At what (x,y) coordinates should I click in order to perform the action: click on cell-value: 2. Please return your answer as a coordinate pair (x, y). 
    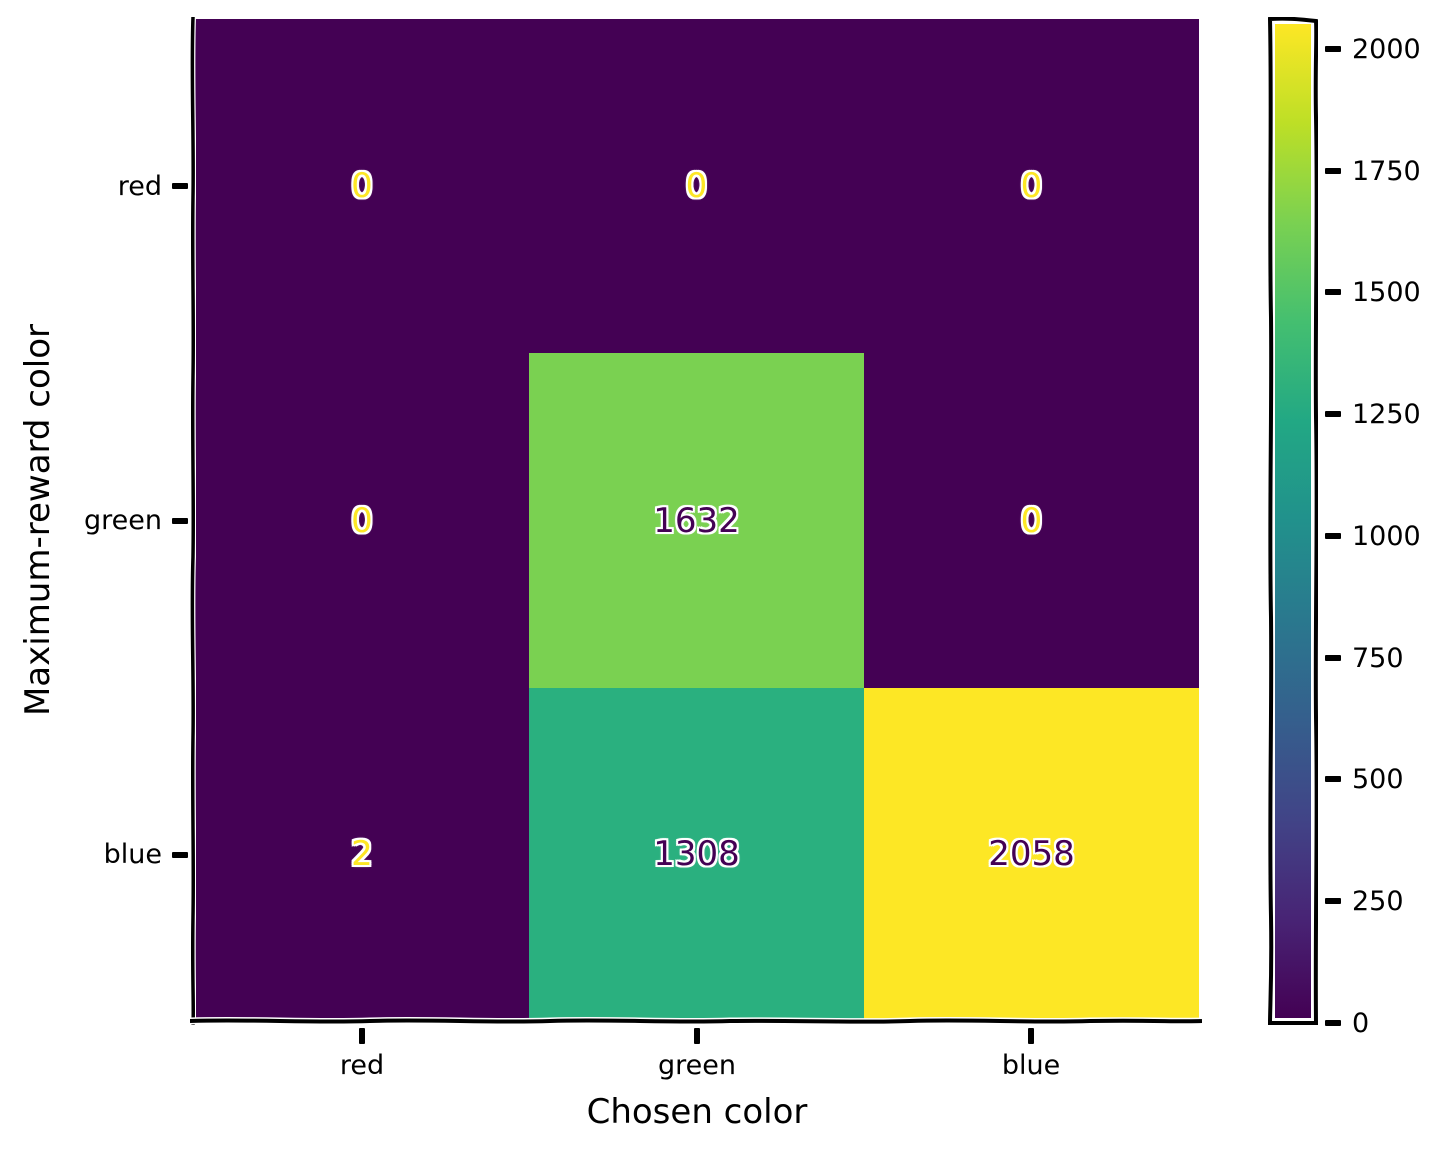
    Looking at the image, I should click on (362, 854).